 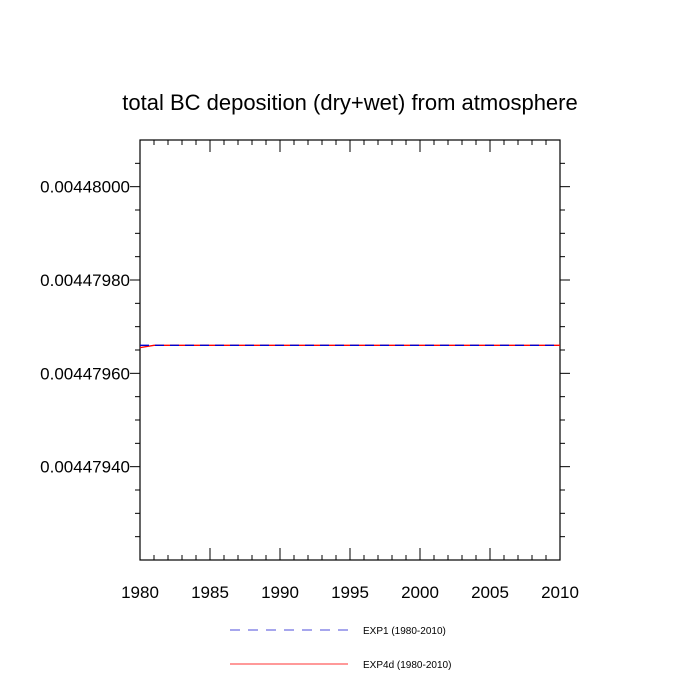 I want to click on x-tick-label: 2000, so click(x=420, y=592).